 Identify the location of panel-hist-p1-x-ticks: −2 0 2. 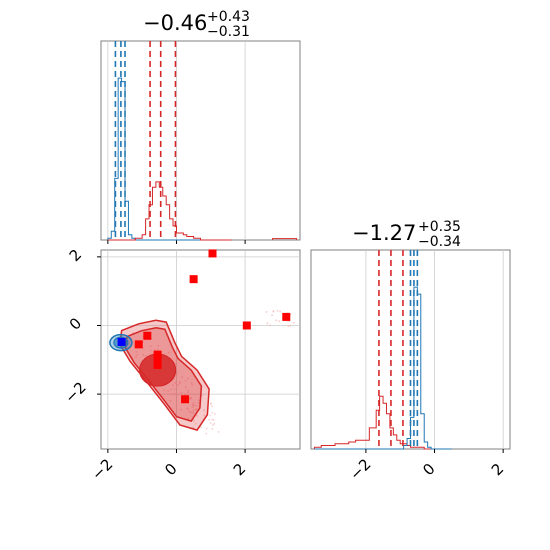
(426, 466).